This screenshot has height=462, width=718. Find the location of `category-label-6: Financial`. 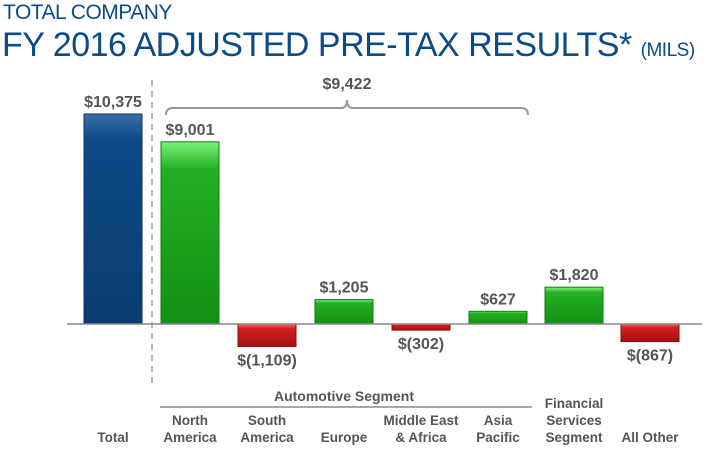

category-label-6: Financial is located at coordinates (574, 403).